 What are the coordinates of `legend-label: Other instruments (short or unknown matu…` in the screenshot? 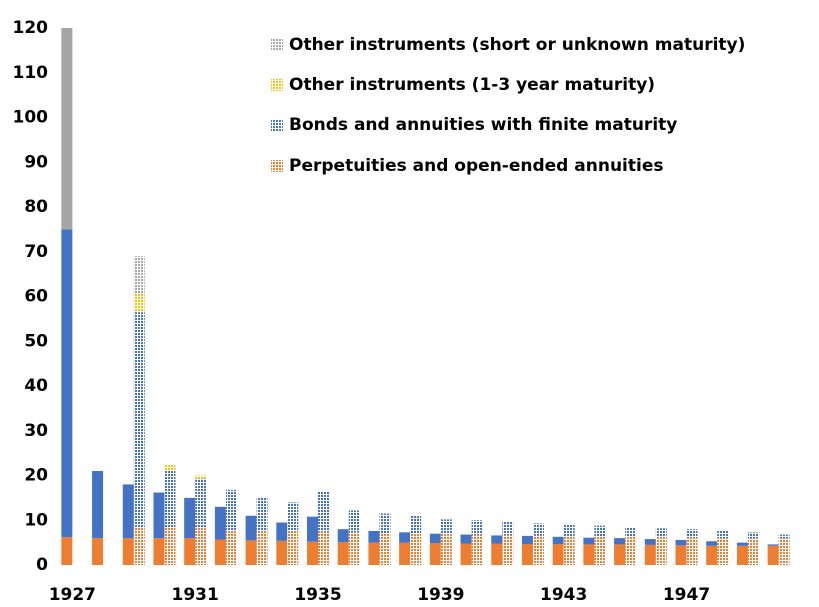 It's located at (517, 45).